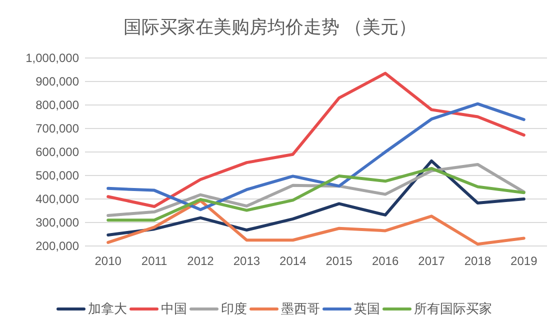 This screenshot has height=334, width=554. What do you see at coordinates (200, 261) in the screenshot?
I see `xtick: 2012` at bounding box center [200, 261].